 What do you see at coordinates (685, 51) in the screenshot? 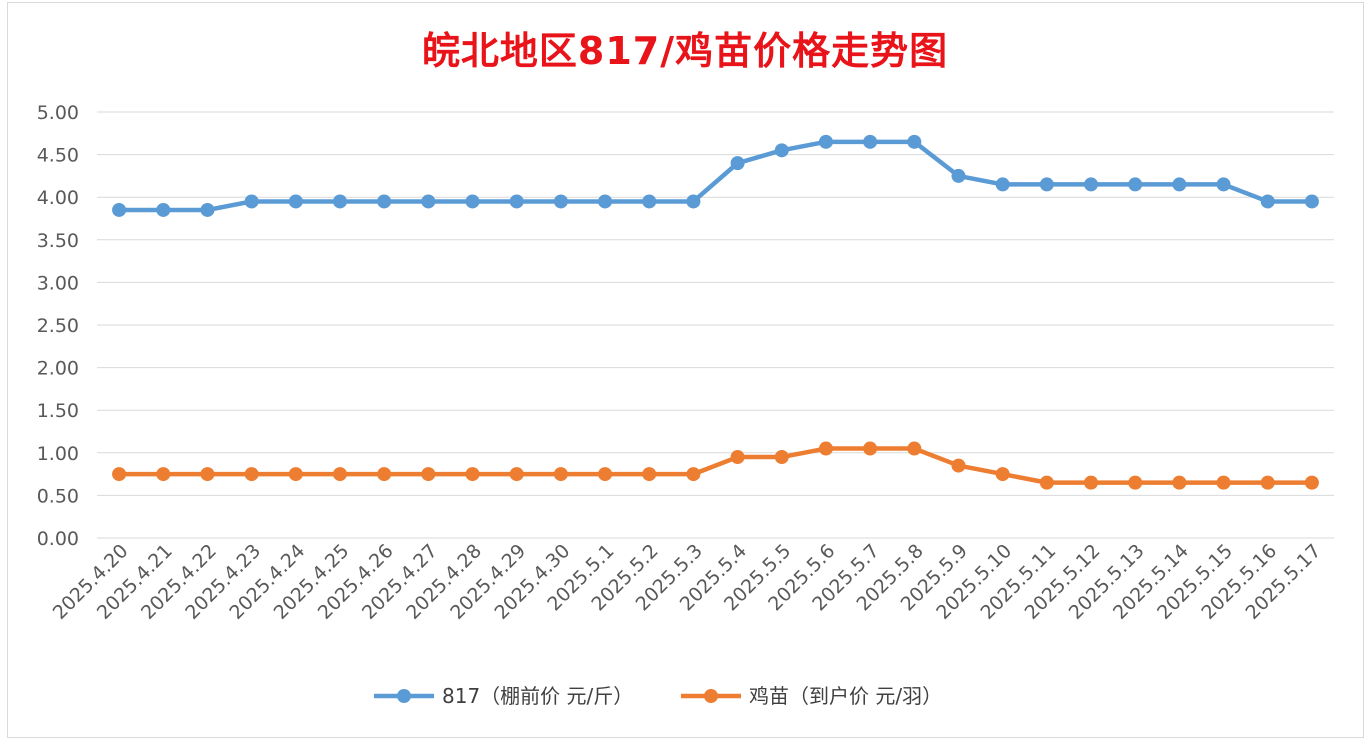
I see `chart-title: 皖北地区817/鸡苗价格走势图` at bounding box center [685, 51].